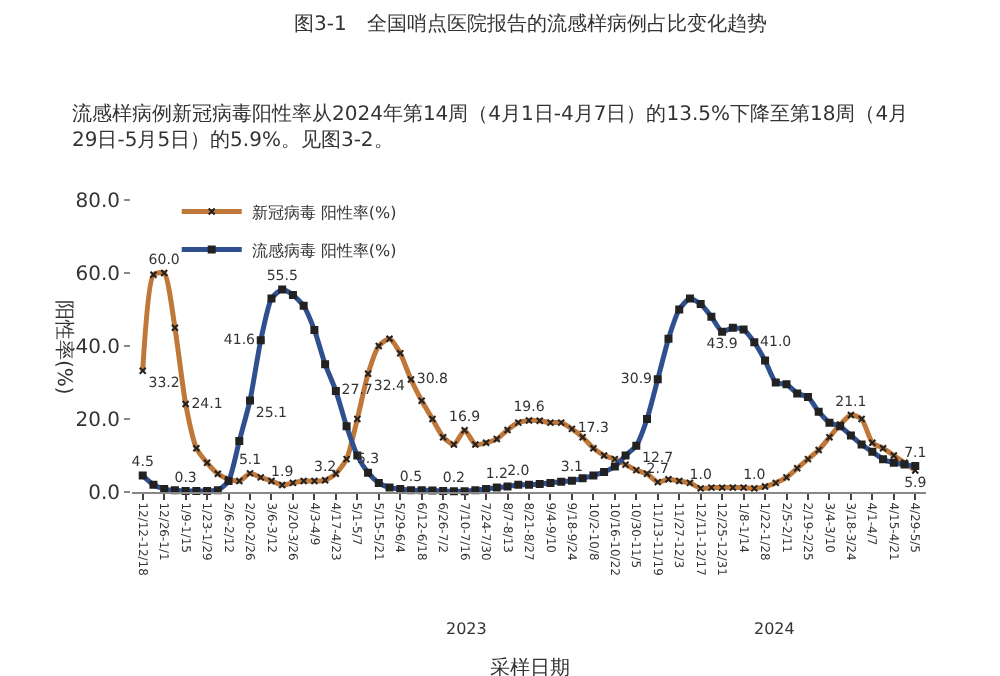  What do you see at coordinates (97, 275) in the screenshot?
I see `y-tick-label: 60.0` at bounding box center [97, 275].